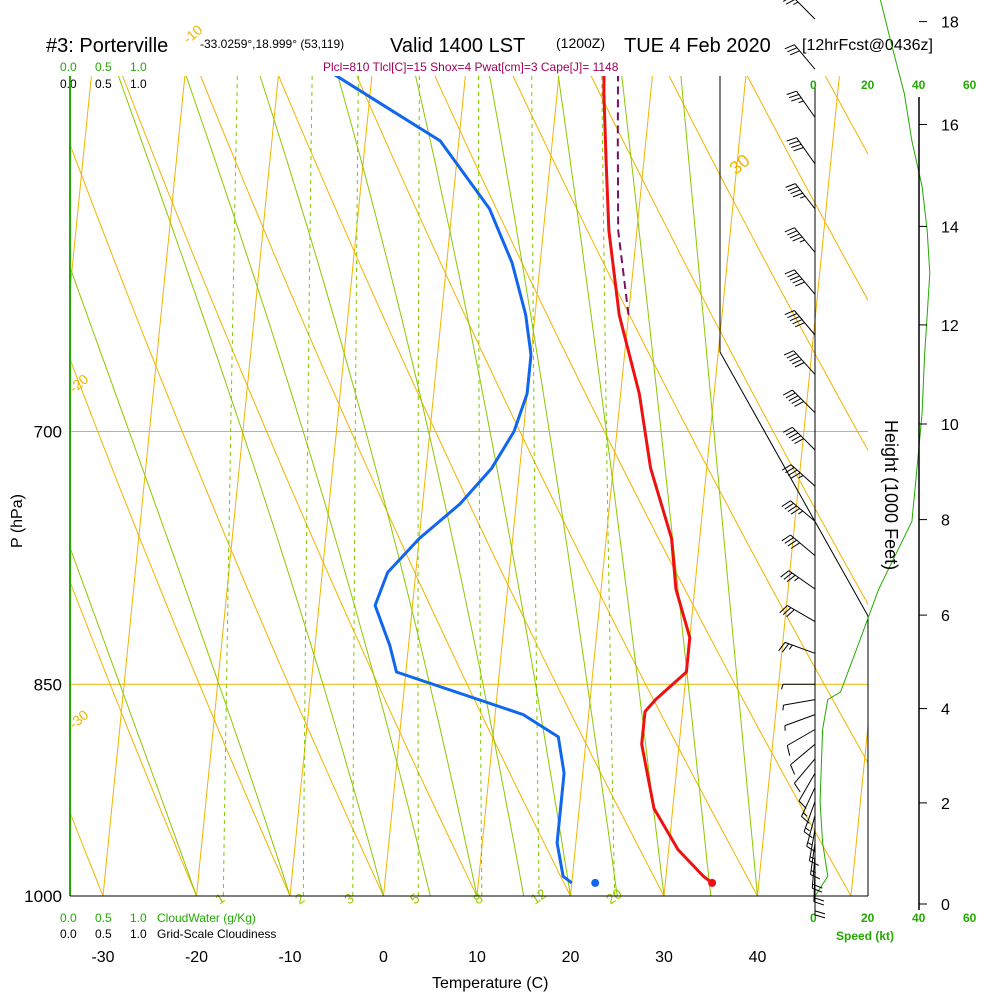 The height and width of the screenshot is (1000, 1000). Describe the element at coordinates (868, 918) in the screenshot. I see `speed-tick-bottom: 20` at that location.